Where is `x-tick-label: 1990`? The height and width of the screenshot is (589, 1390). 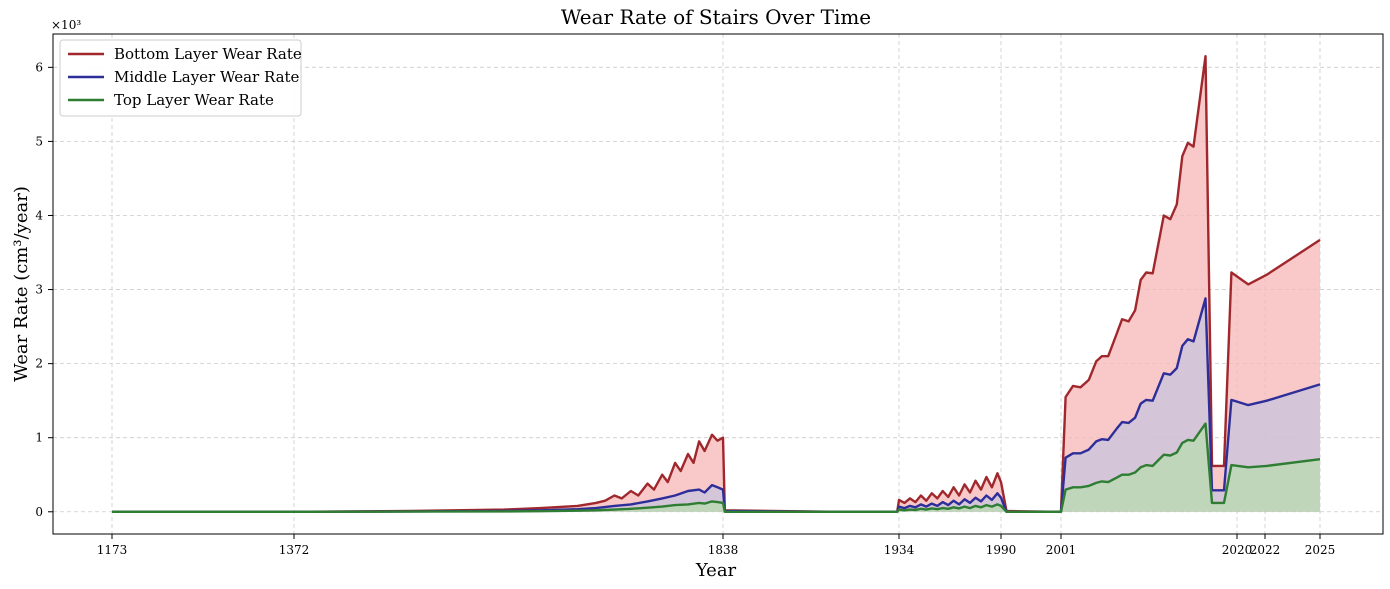 x-tick-label: 1990 is located at coordinates (1001, 550).